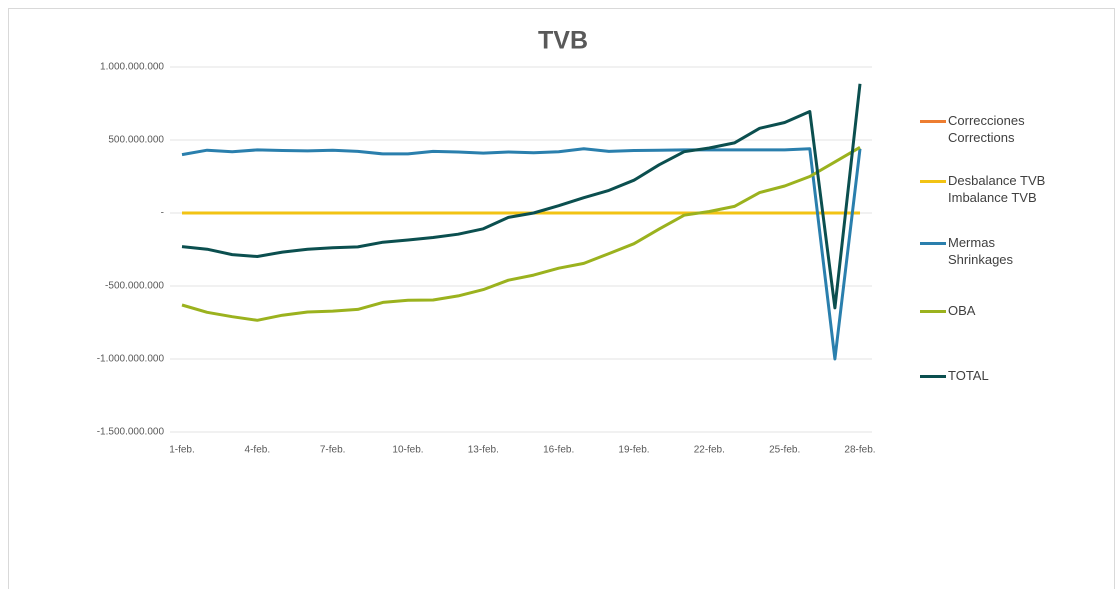 The height and width of the screenshot is (589, 1115). What do you see at coordinates (407, 450) in the screenshot?
I see `x-tick-label: 10-feb.` at bounding box center [407, 450].